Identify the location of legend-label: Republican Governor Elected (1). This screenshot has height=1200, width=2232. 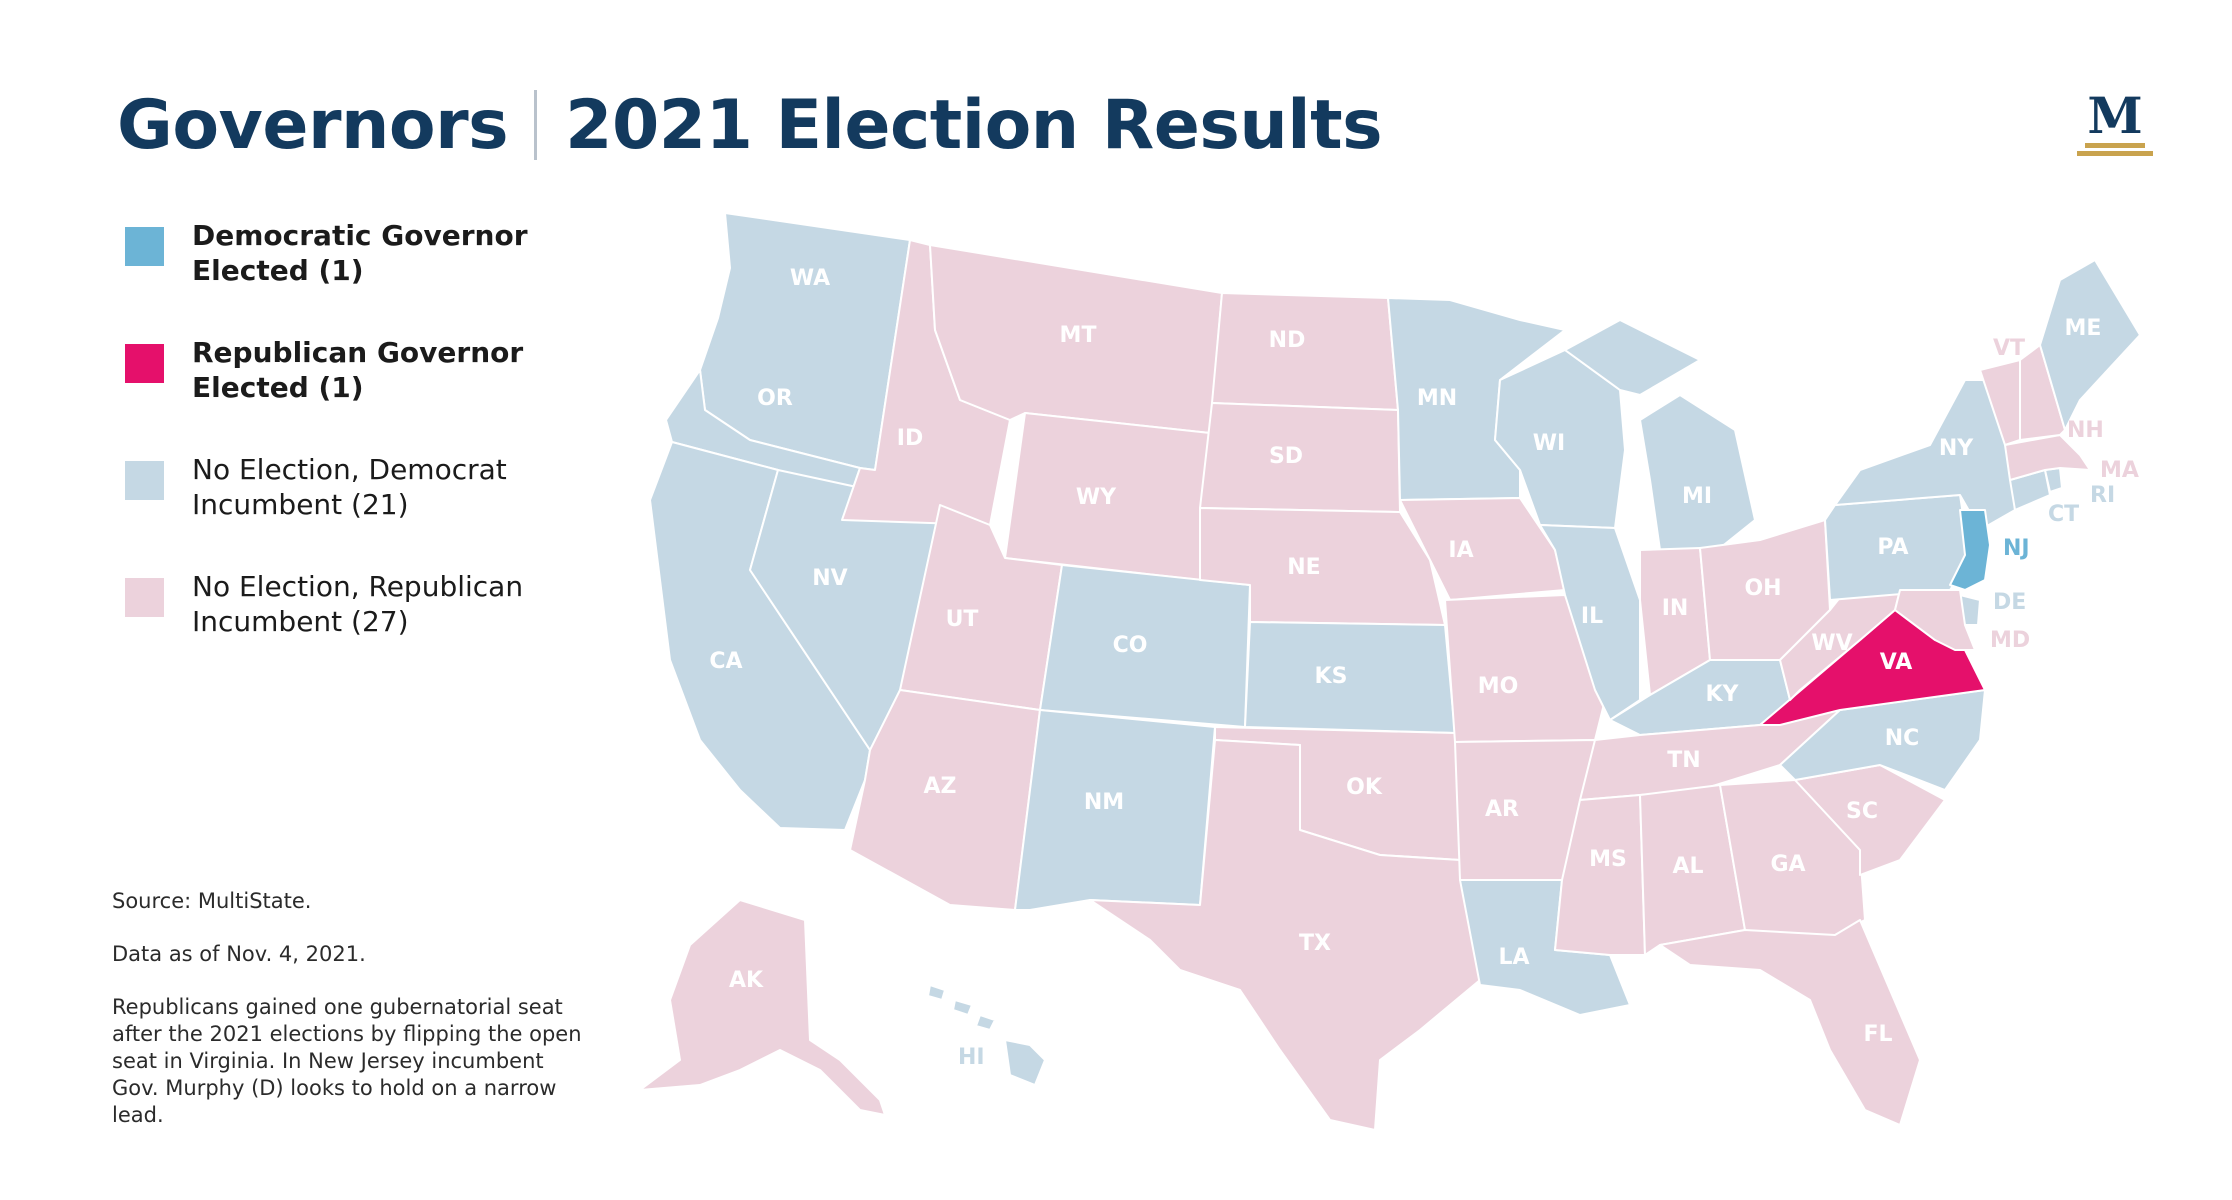
(358, 370).